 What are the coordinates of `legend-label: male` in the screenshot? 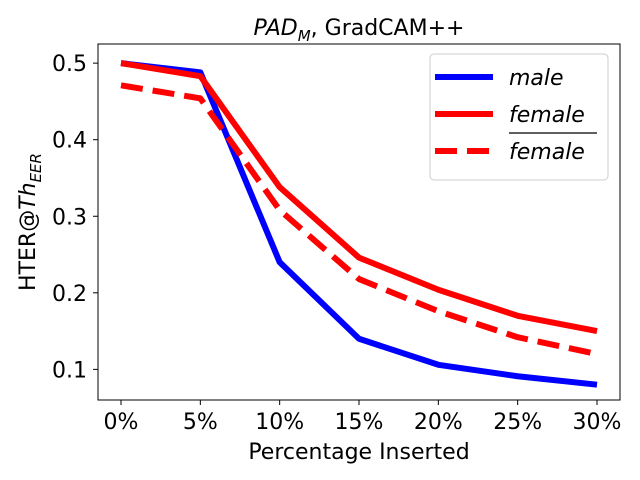 It's located at (536, 78).